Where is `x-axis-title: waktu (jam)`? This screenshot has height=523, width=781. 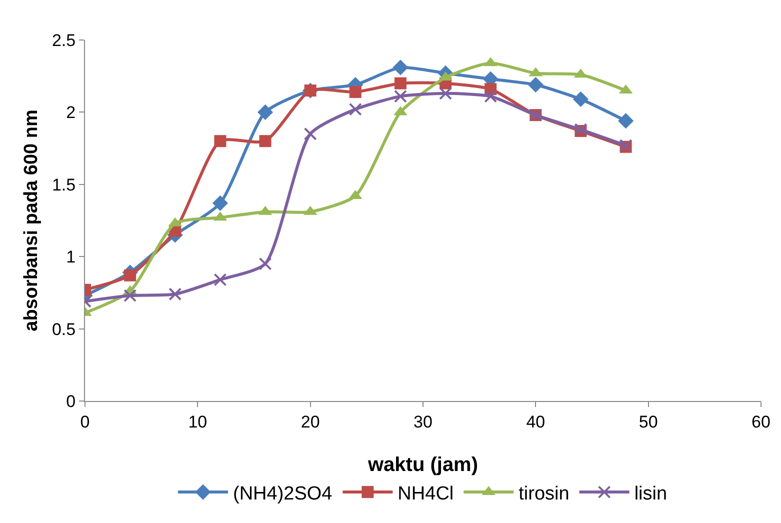 x-axis-title: waktu (jam) is located at coordinates (422, 465).